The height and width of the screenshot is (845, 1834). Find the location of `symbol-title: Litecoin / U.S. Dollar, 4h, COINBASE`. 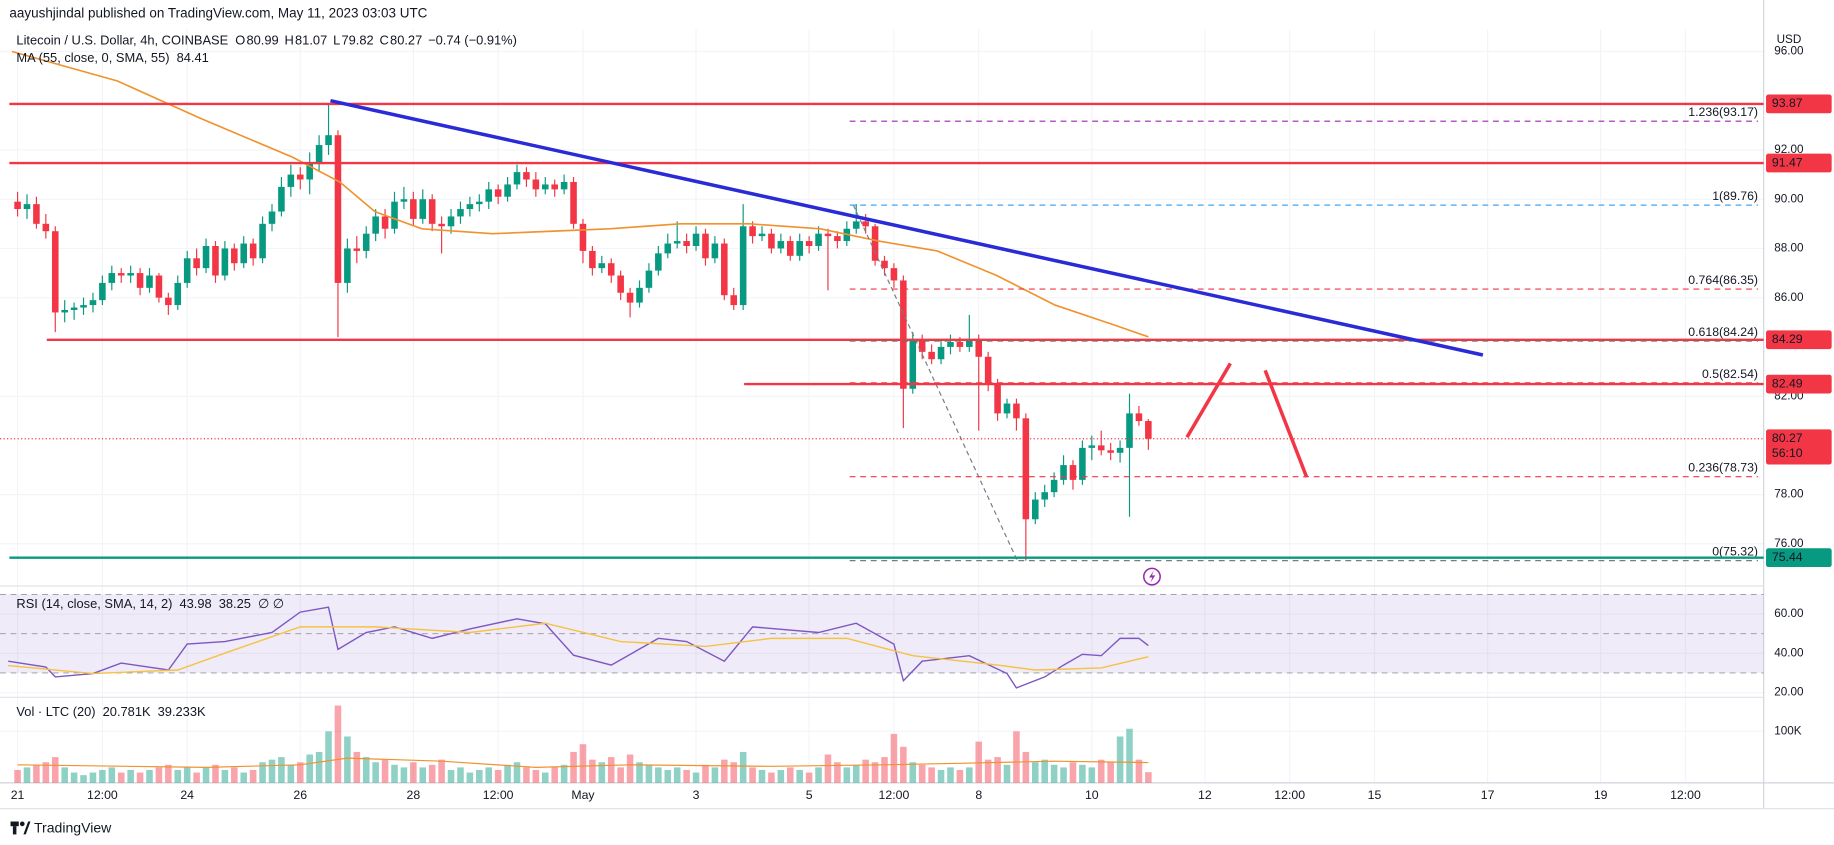

symbol-title: Litecoin / U.S. Dollar, 4h, COINBASE is located at coordinates (122, 39).